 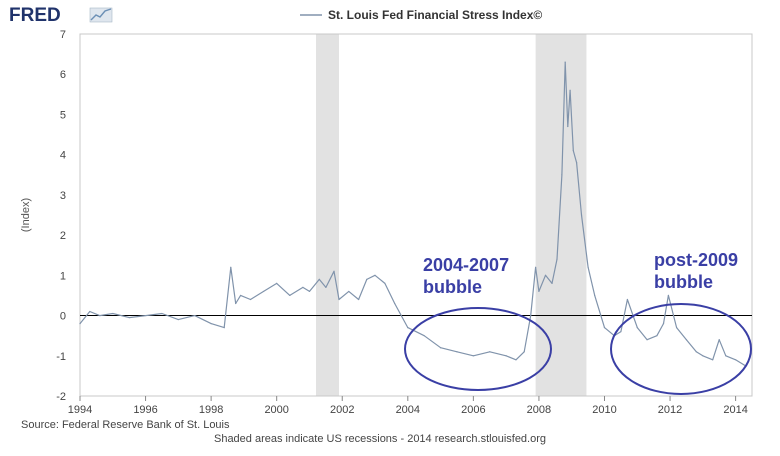 What do you see at coordinates (452, 287) in the screenshot?
I see `annotation-2004-2007-line2: bubble` at bounding box center [452, 287].